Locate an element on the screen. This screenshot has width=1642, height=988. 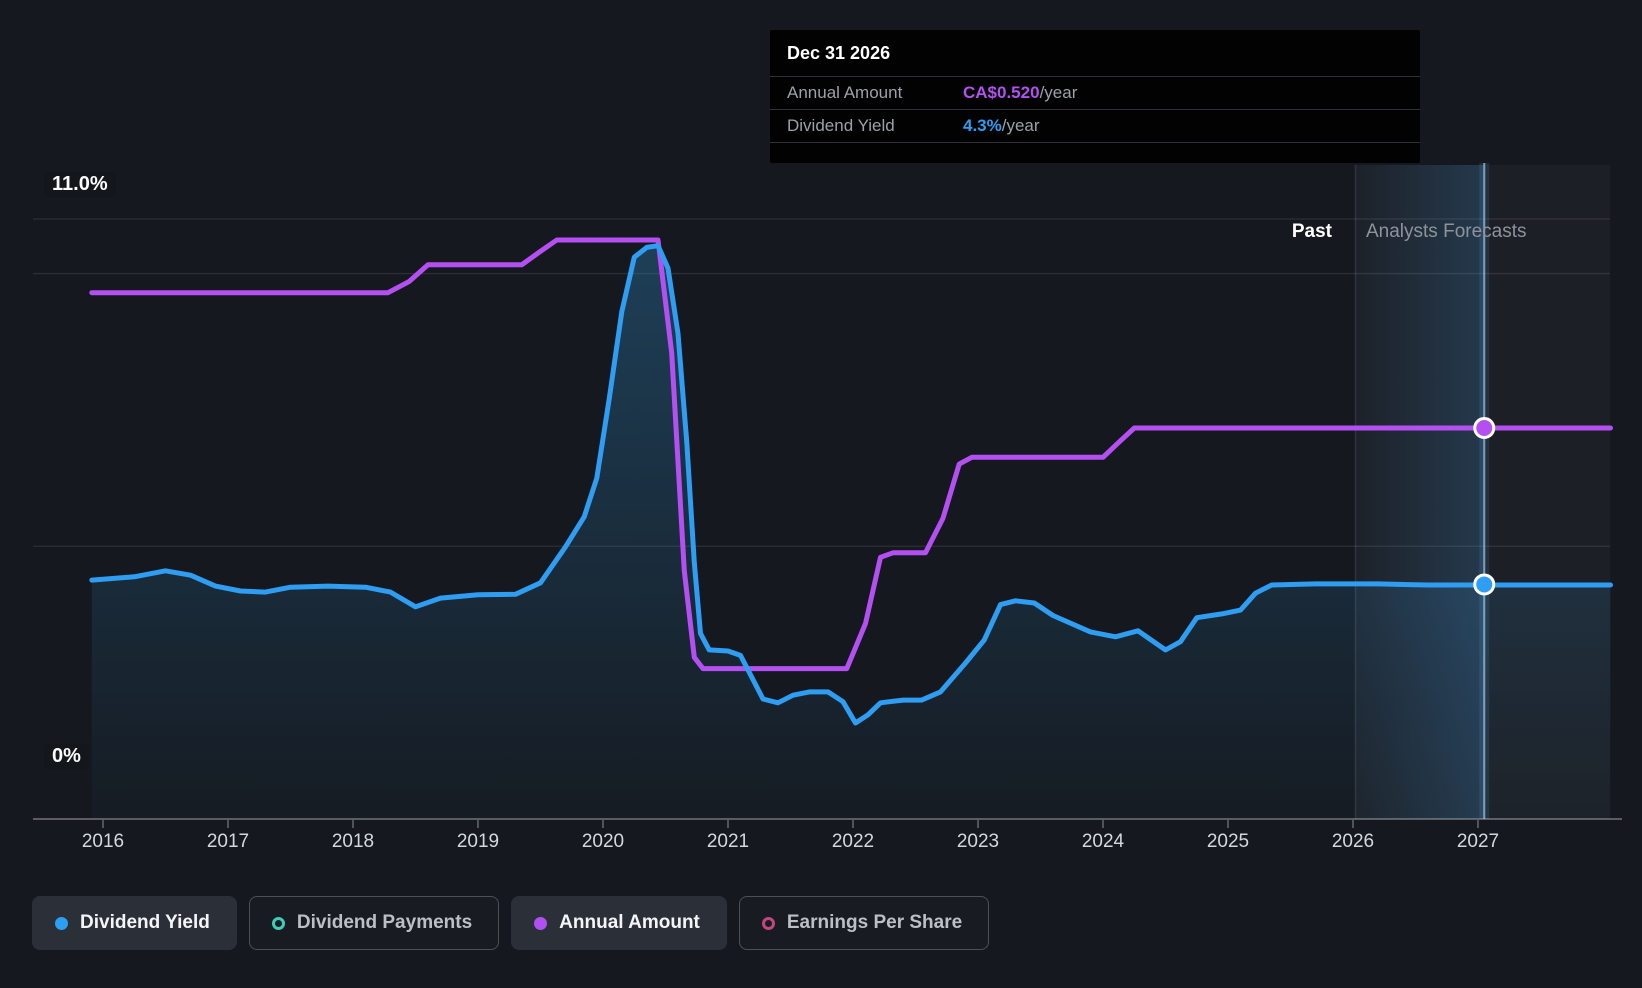
legend-item-label: Earnings Per Share is located at coordinates (874, 922).